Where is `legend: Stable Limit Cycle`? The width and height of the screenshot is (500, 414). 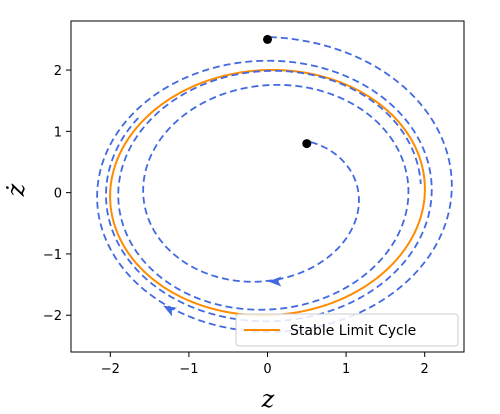 legend: Stable Limit Cycle is located at coordinates (347, 330).